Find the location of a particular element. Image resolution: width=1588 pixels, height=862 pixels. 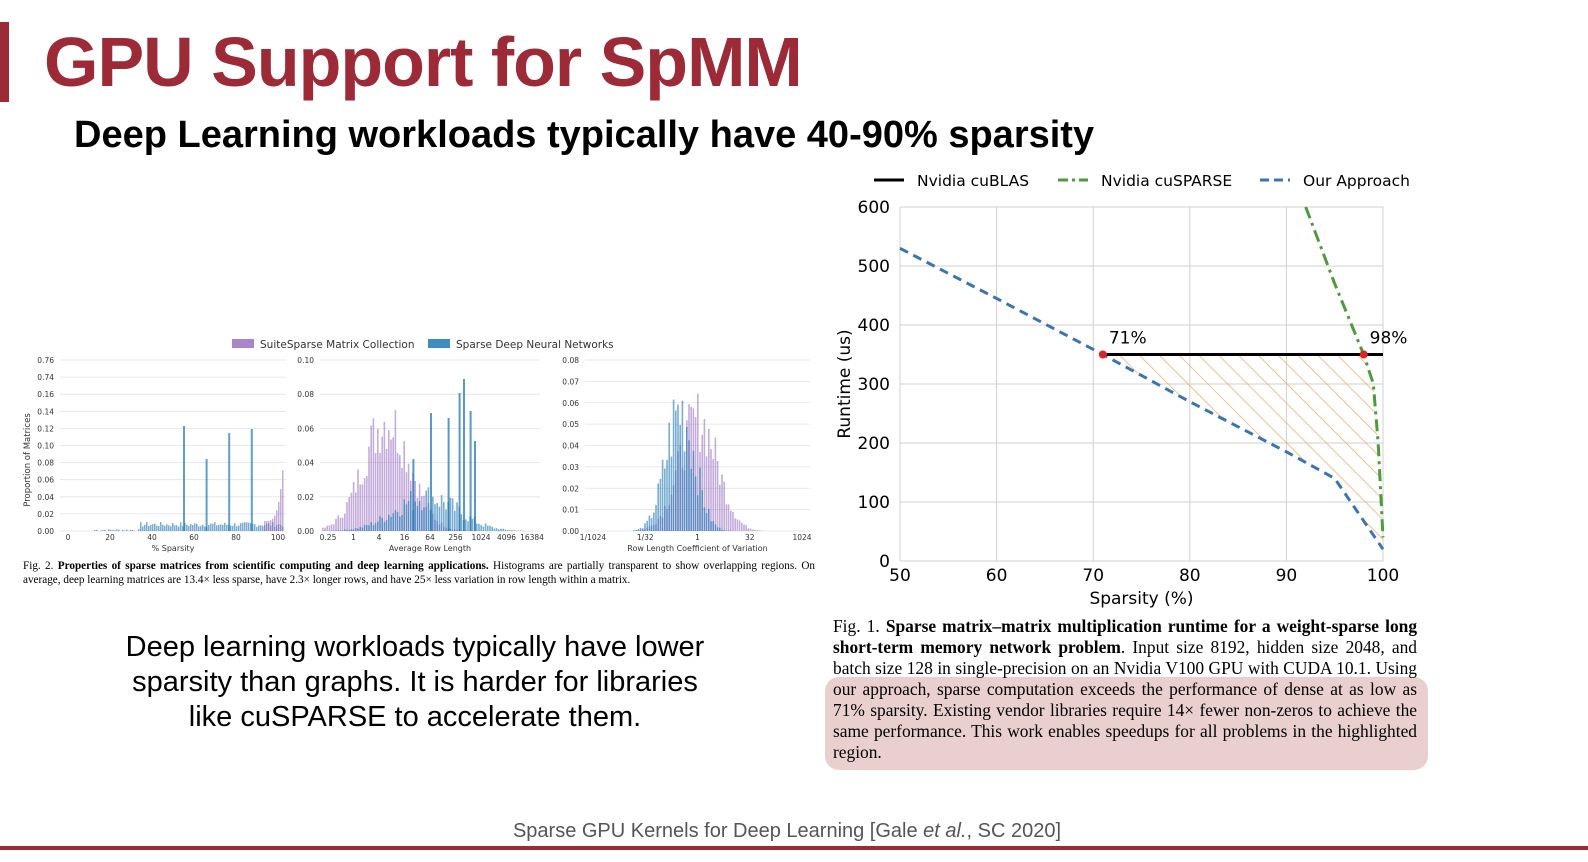

y-tick-label: 0.02 is located at coordinates (570, 488).